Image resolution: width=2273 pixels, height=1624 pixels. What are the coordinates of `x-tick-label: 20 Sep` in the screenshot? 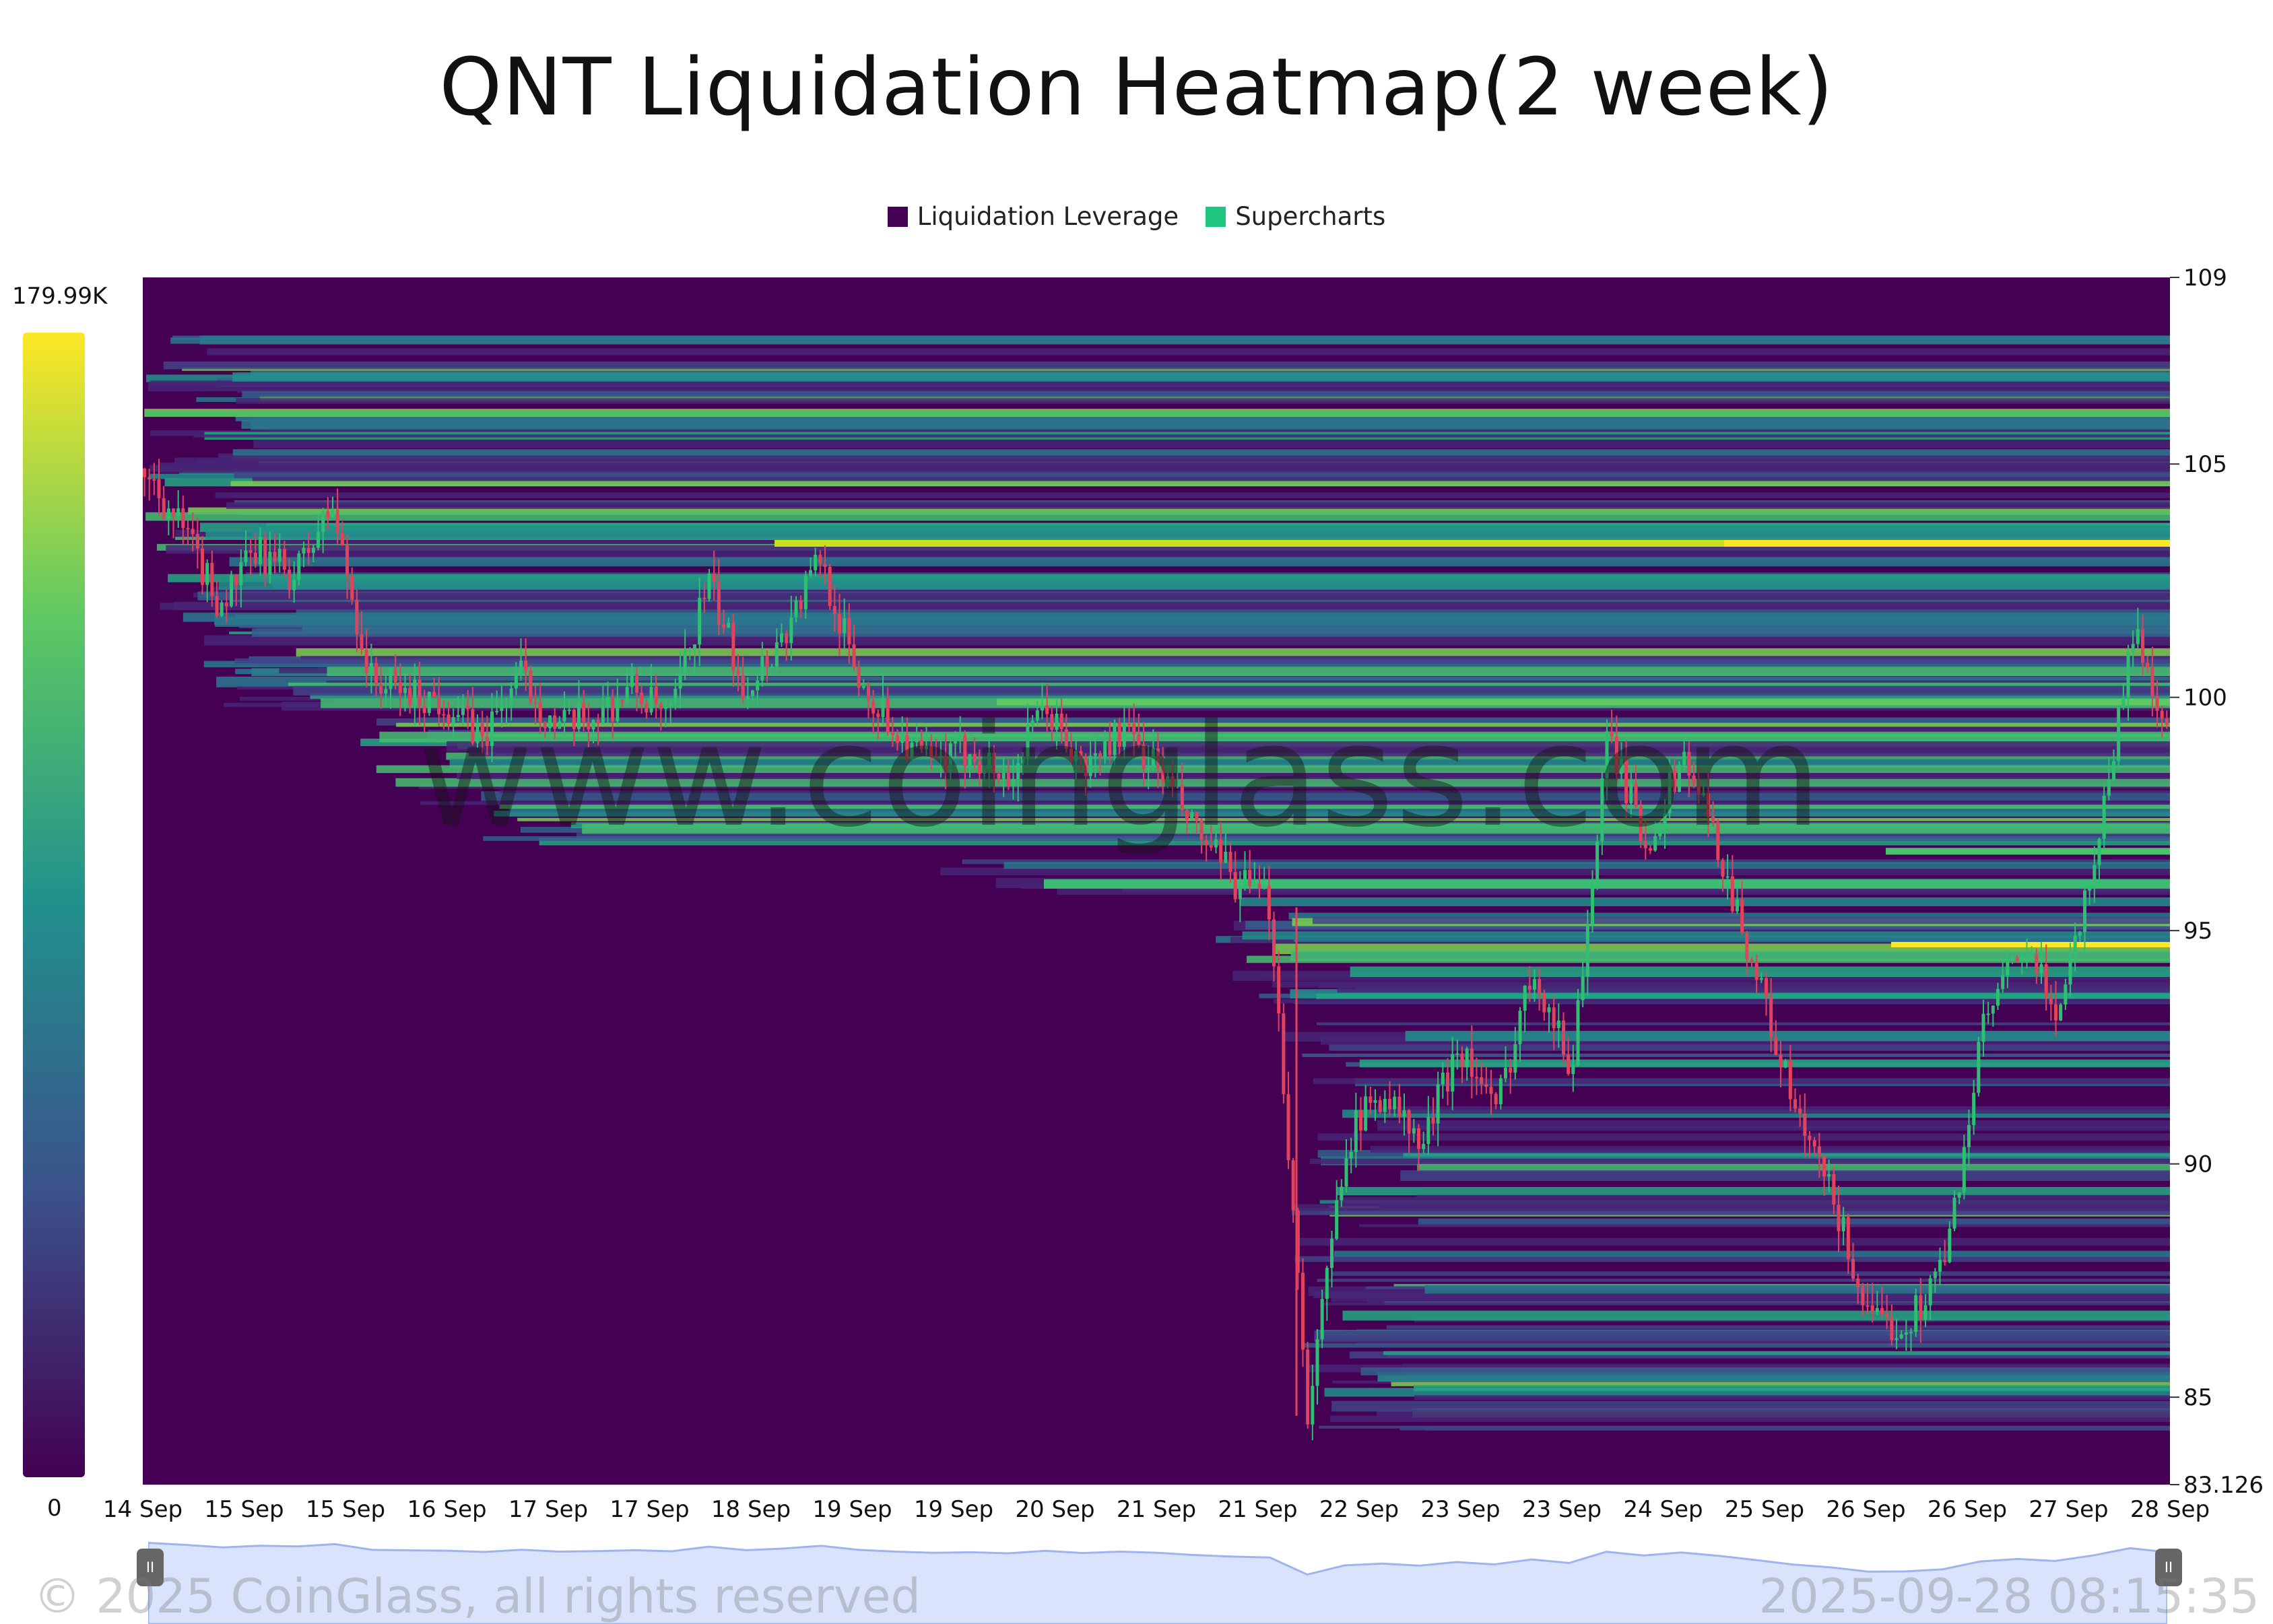 It's located at (1054, 1509).